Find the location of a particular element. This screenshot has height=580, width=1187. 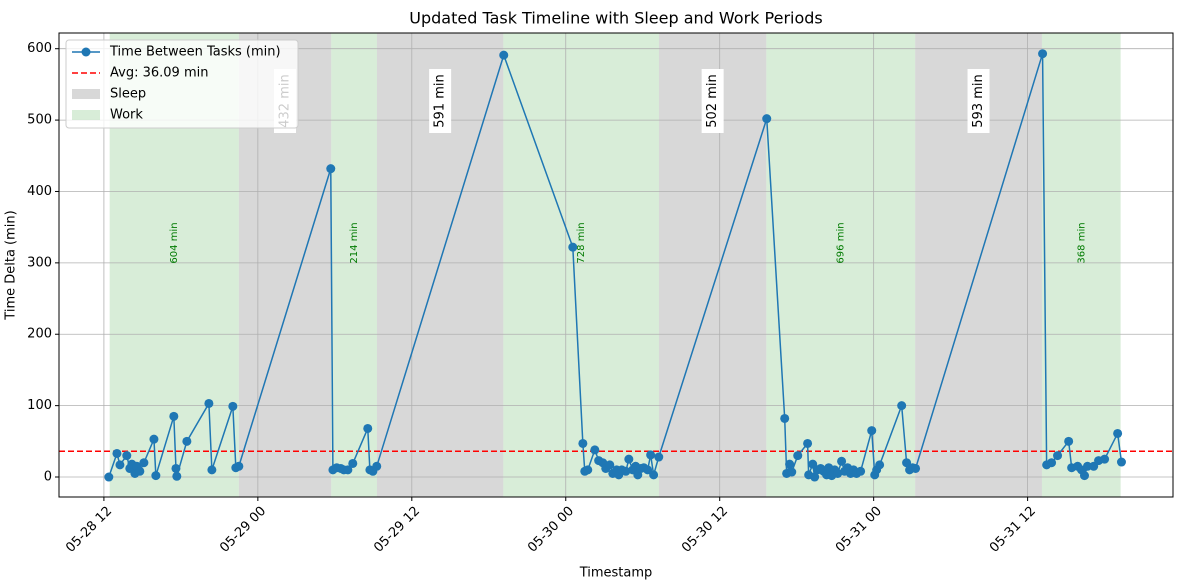

work-label: 604 min is located at coordinates (174, 242).